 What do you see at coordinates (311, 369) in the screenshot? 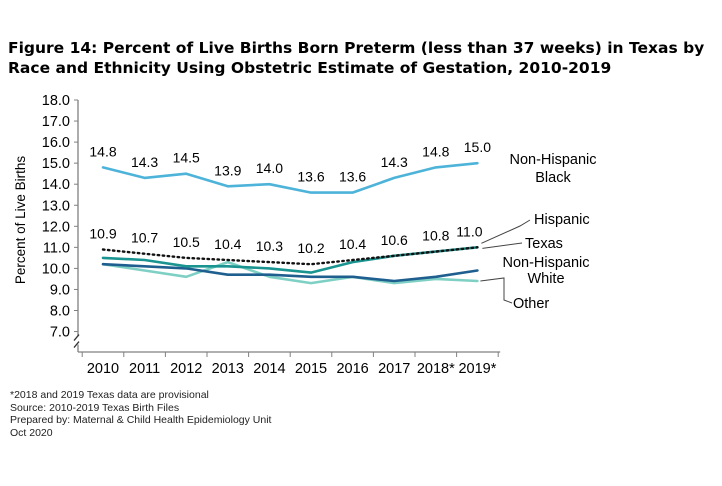
I see `x-tick-label: 2015` at bounding box center [311, 369].